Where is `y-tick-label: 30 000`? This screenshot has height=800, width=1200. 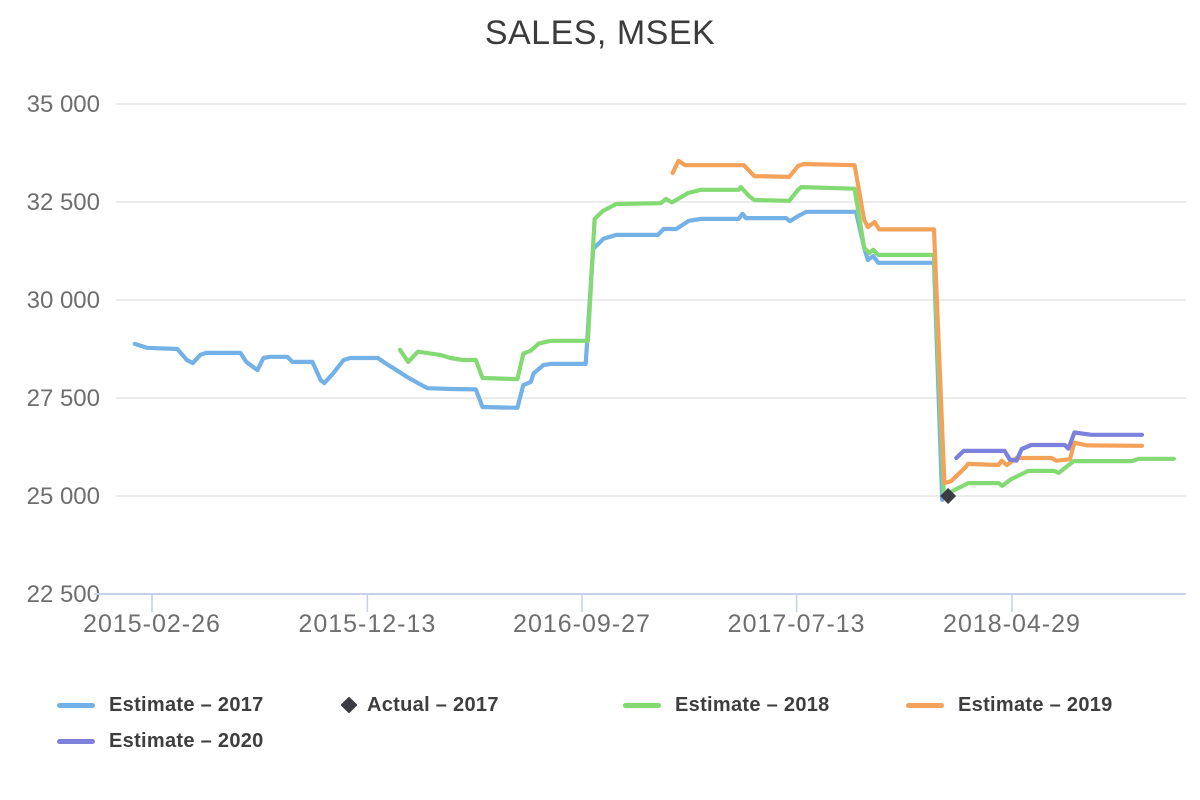 y-tick-label: 30 000 is located at coordinates (63, 300).